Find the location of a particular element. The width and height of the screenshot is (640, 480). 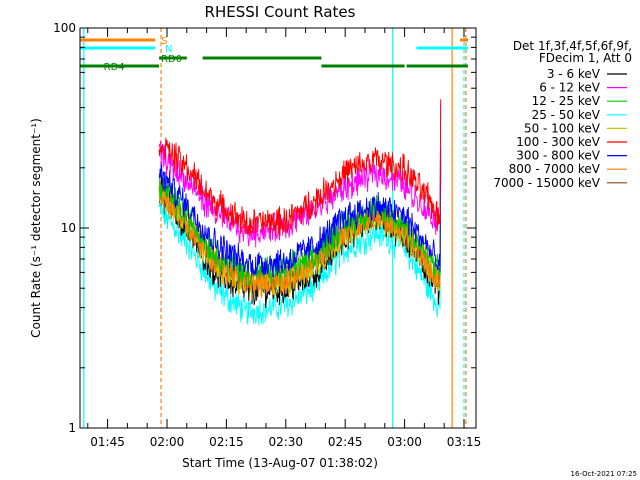

annotation-label: S is located at coordinates (164, 41).